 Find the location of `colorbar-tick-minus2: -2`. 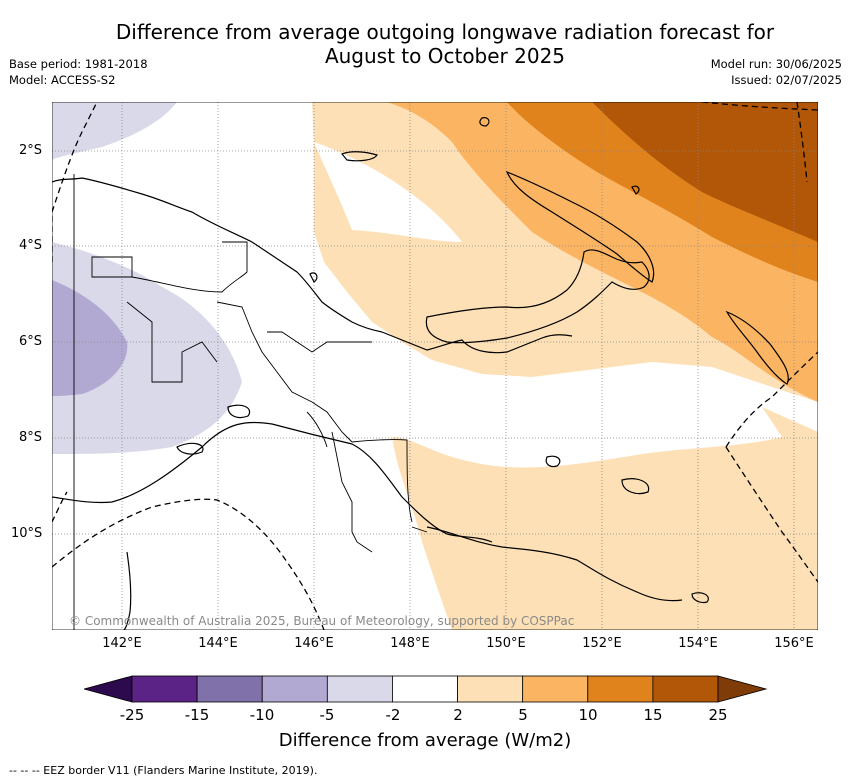

colorbar-tick-minus2: -2 is located at coordinates (393, 715).